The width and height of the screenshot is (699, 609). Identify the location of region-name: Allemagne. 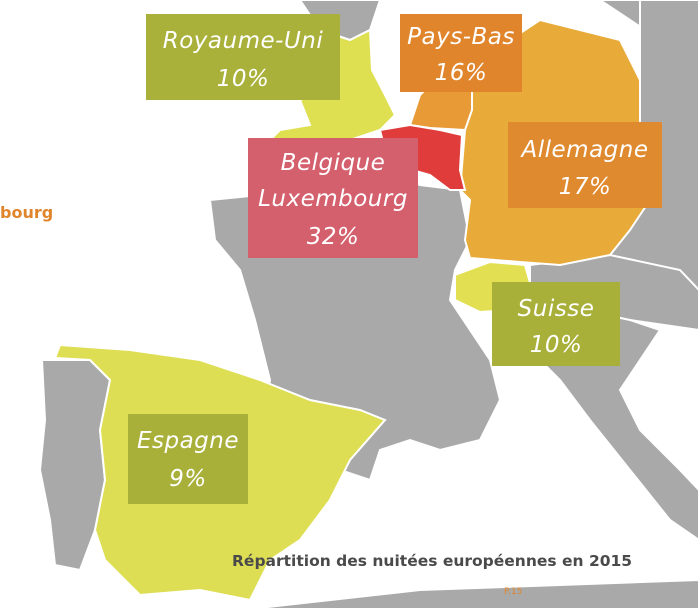
(584, 150).